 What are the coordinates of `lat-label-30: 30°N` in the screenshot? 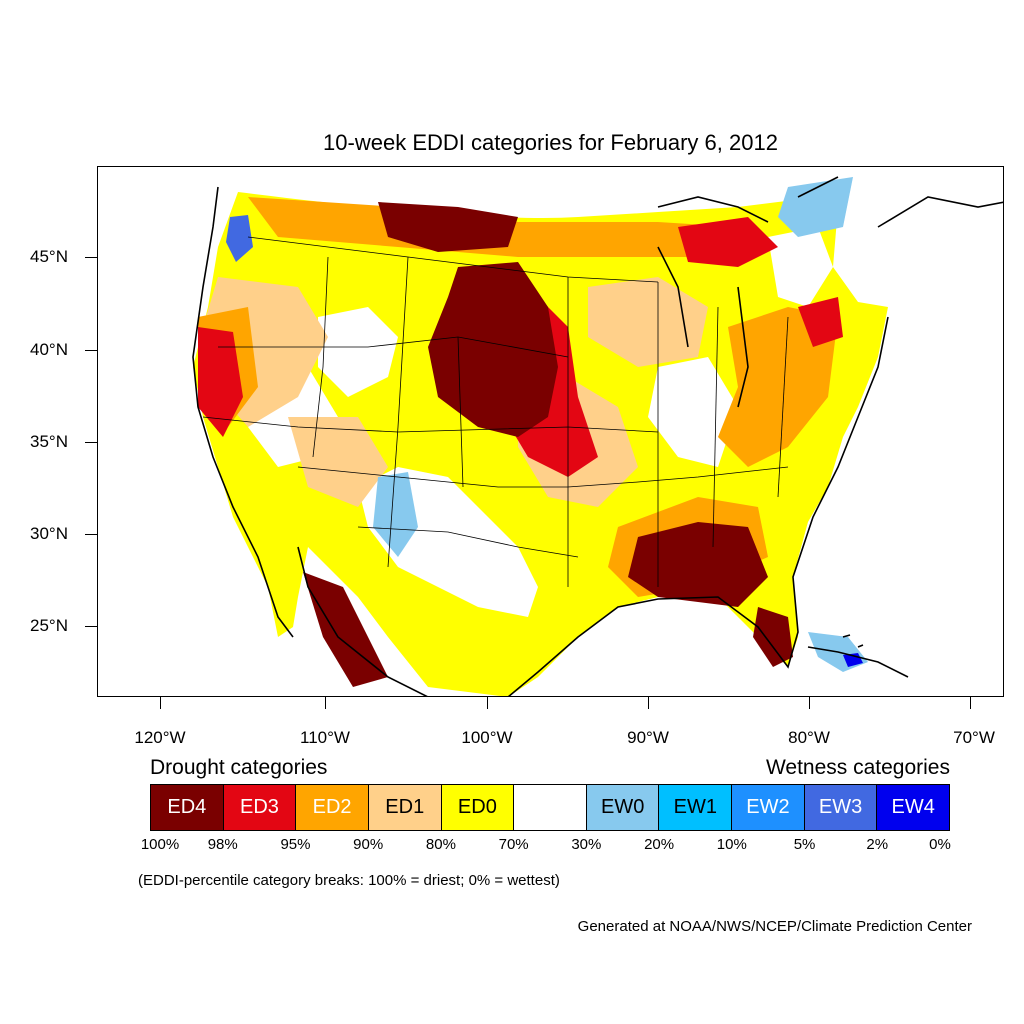 It's located at (49, 533).